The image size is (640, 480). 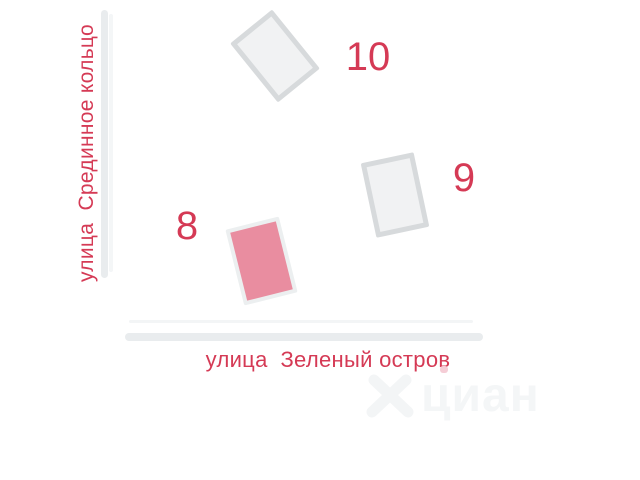 What do you see at coordinates (111, 143) in the screenshot?
I see `street-line-vertical-faint` at bounding box center [111, 143].